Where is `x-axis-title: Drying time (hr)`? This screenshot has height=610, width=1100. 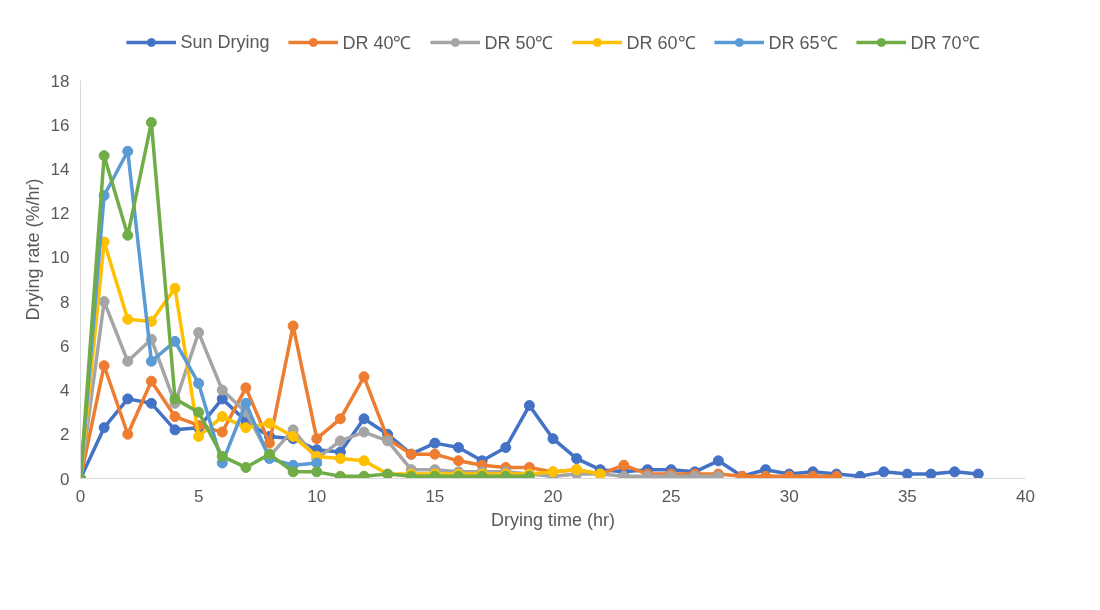
x-axis-title: Drying time (hr) is located at coordinates (553, 519).